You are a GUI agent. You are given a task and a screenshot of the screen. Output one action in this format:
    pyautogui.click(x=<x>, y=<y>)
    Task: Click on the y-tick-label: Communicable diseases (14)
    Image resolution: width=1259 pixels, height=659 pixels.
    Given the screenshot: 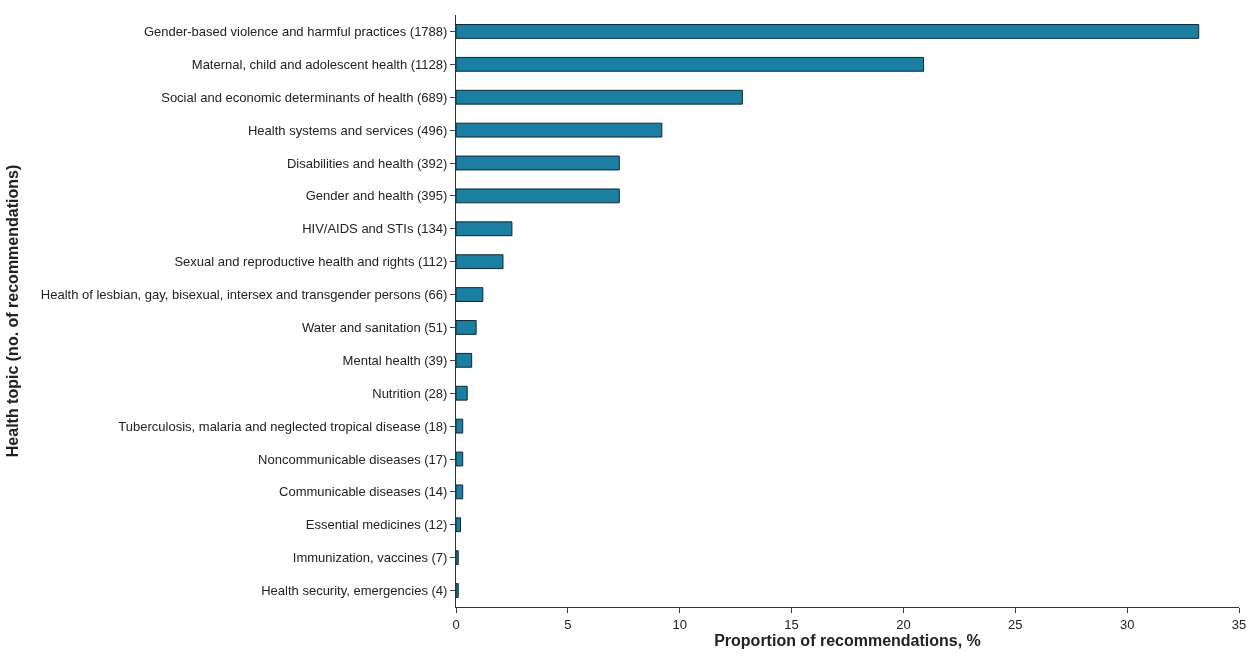 What is the action you would take?
    pyautogui.click(x=363, y=492)
    